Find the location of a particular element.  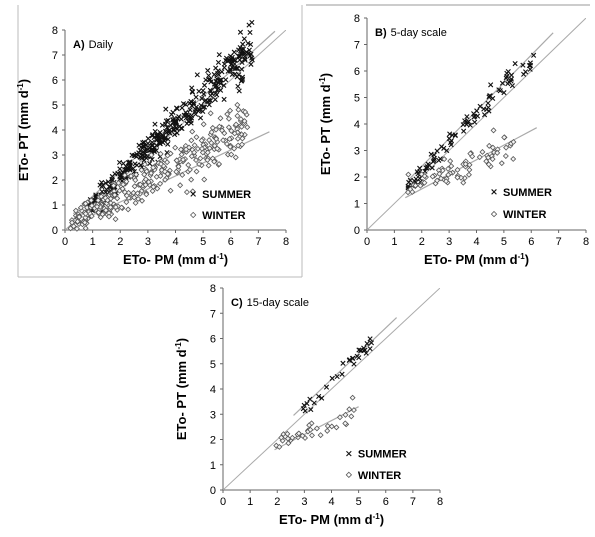

y-tick-label: 4 is located at coordinates (213, 390).